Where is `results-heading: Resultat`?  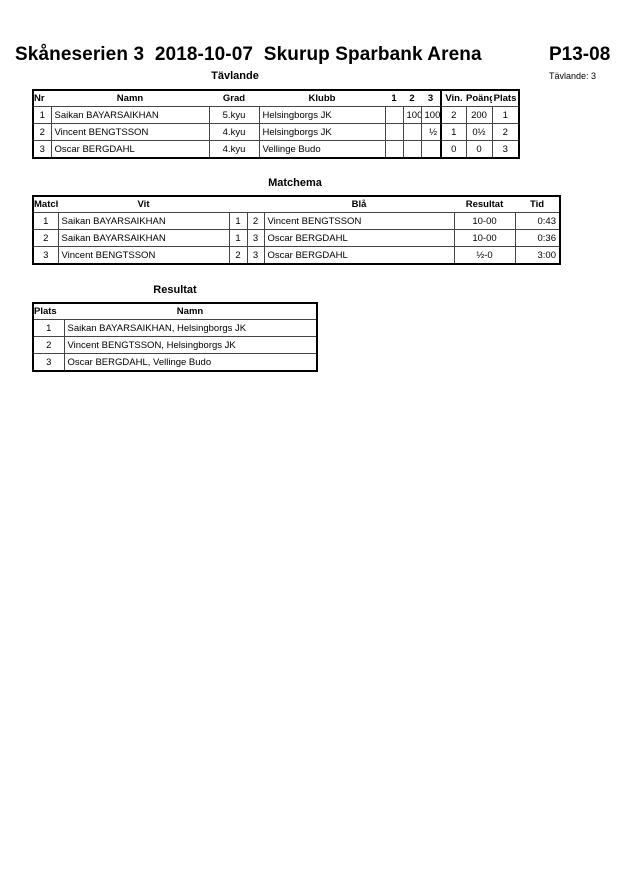 results-heading: Resultat is located at coordinates (175, 290).